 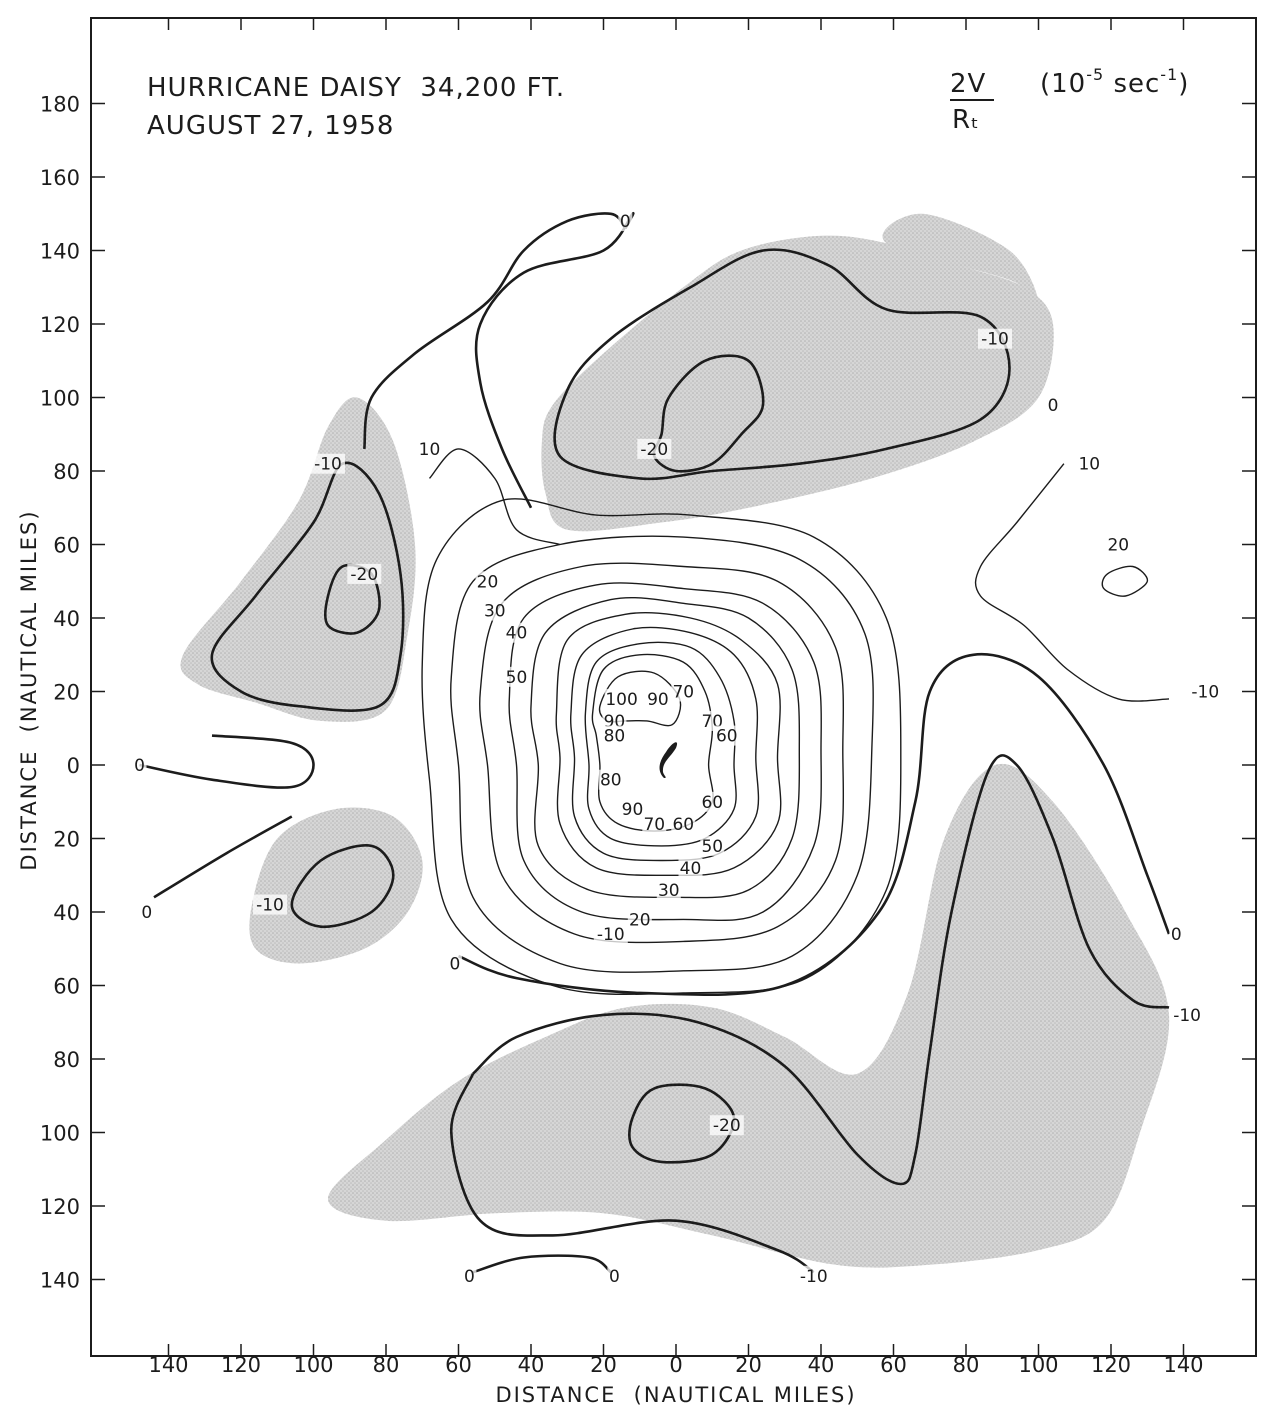 What do you see at coordinates (66, 472) in the screenshot?
I see `y-tick-label: 80` at bounding box center [66, 472].